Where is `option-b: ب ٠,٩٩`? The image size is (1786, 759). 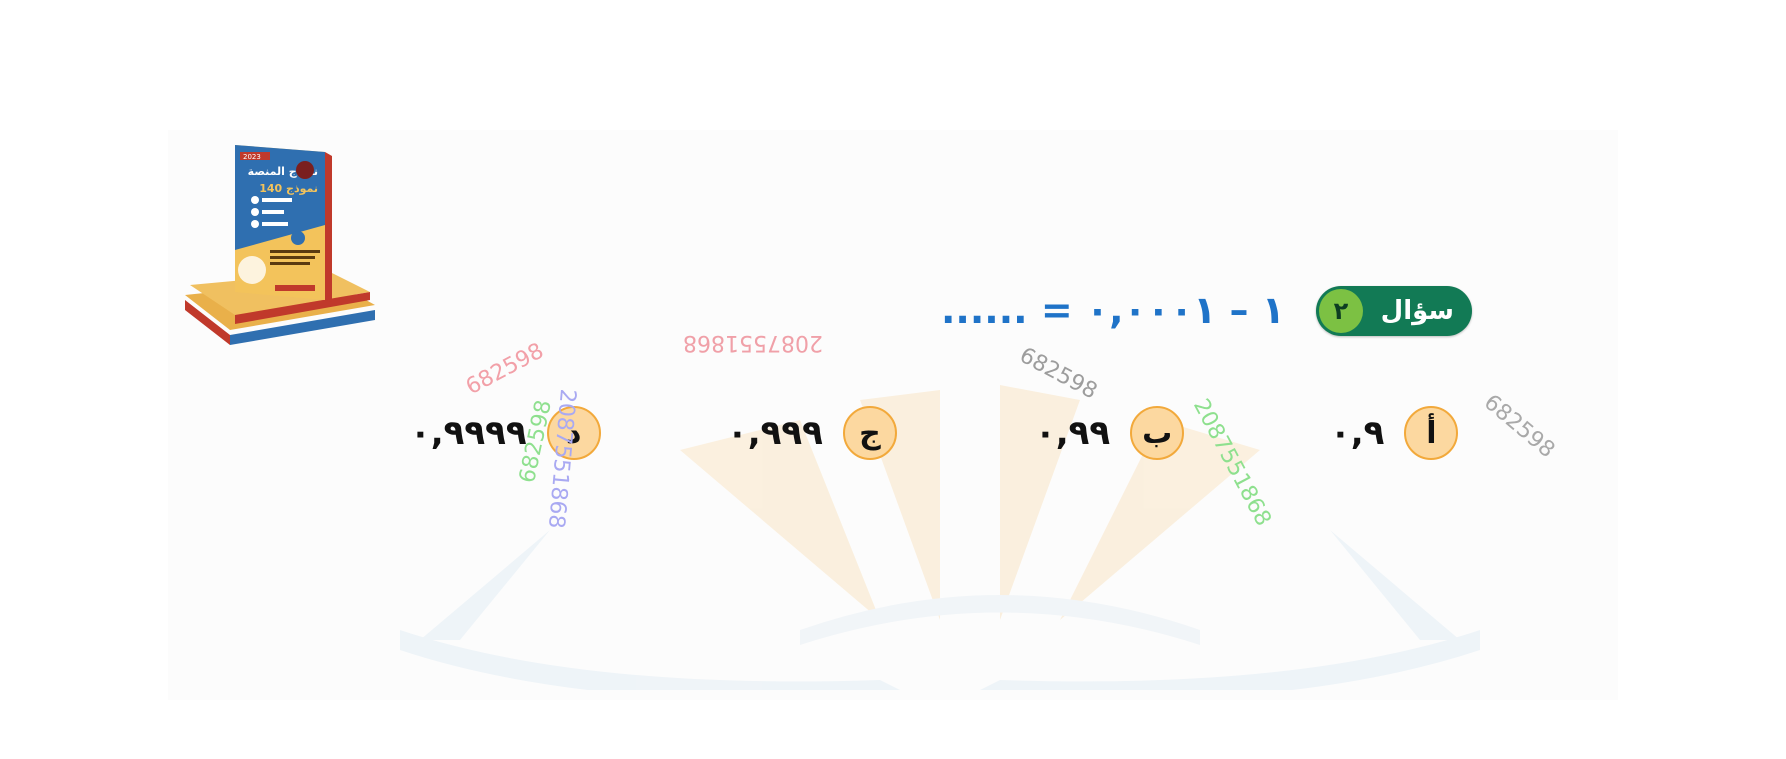
option-b: ب ٠,٩٩ is located at coordinates (1110, 433).